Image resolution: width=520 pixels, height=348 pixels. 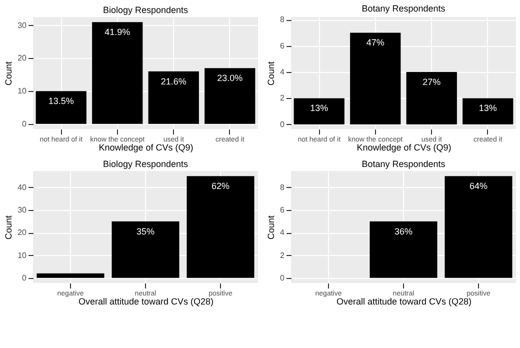 I want to click on annotation: 23.0%, so click(x=230, y=78).